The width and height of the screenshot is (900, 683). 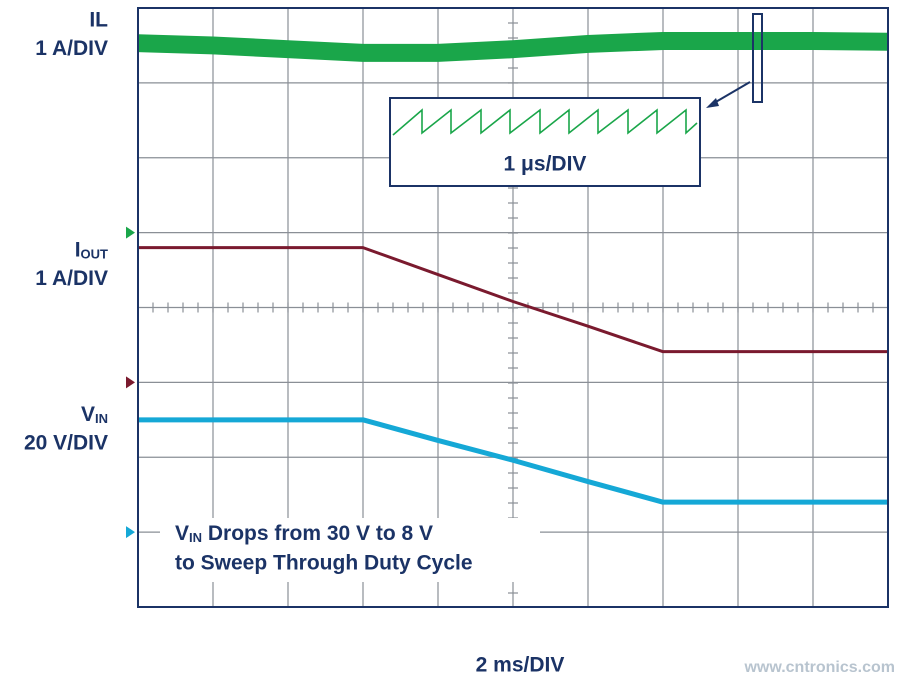 I want to click on legend-label: VIN, so click(x=94, y=415).